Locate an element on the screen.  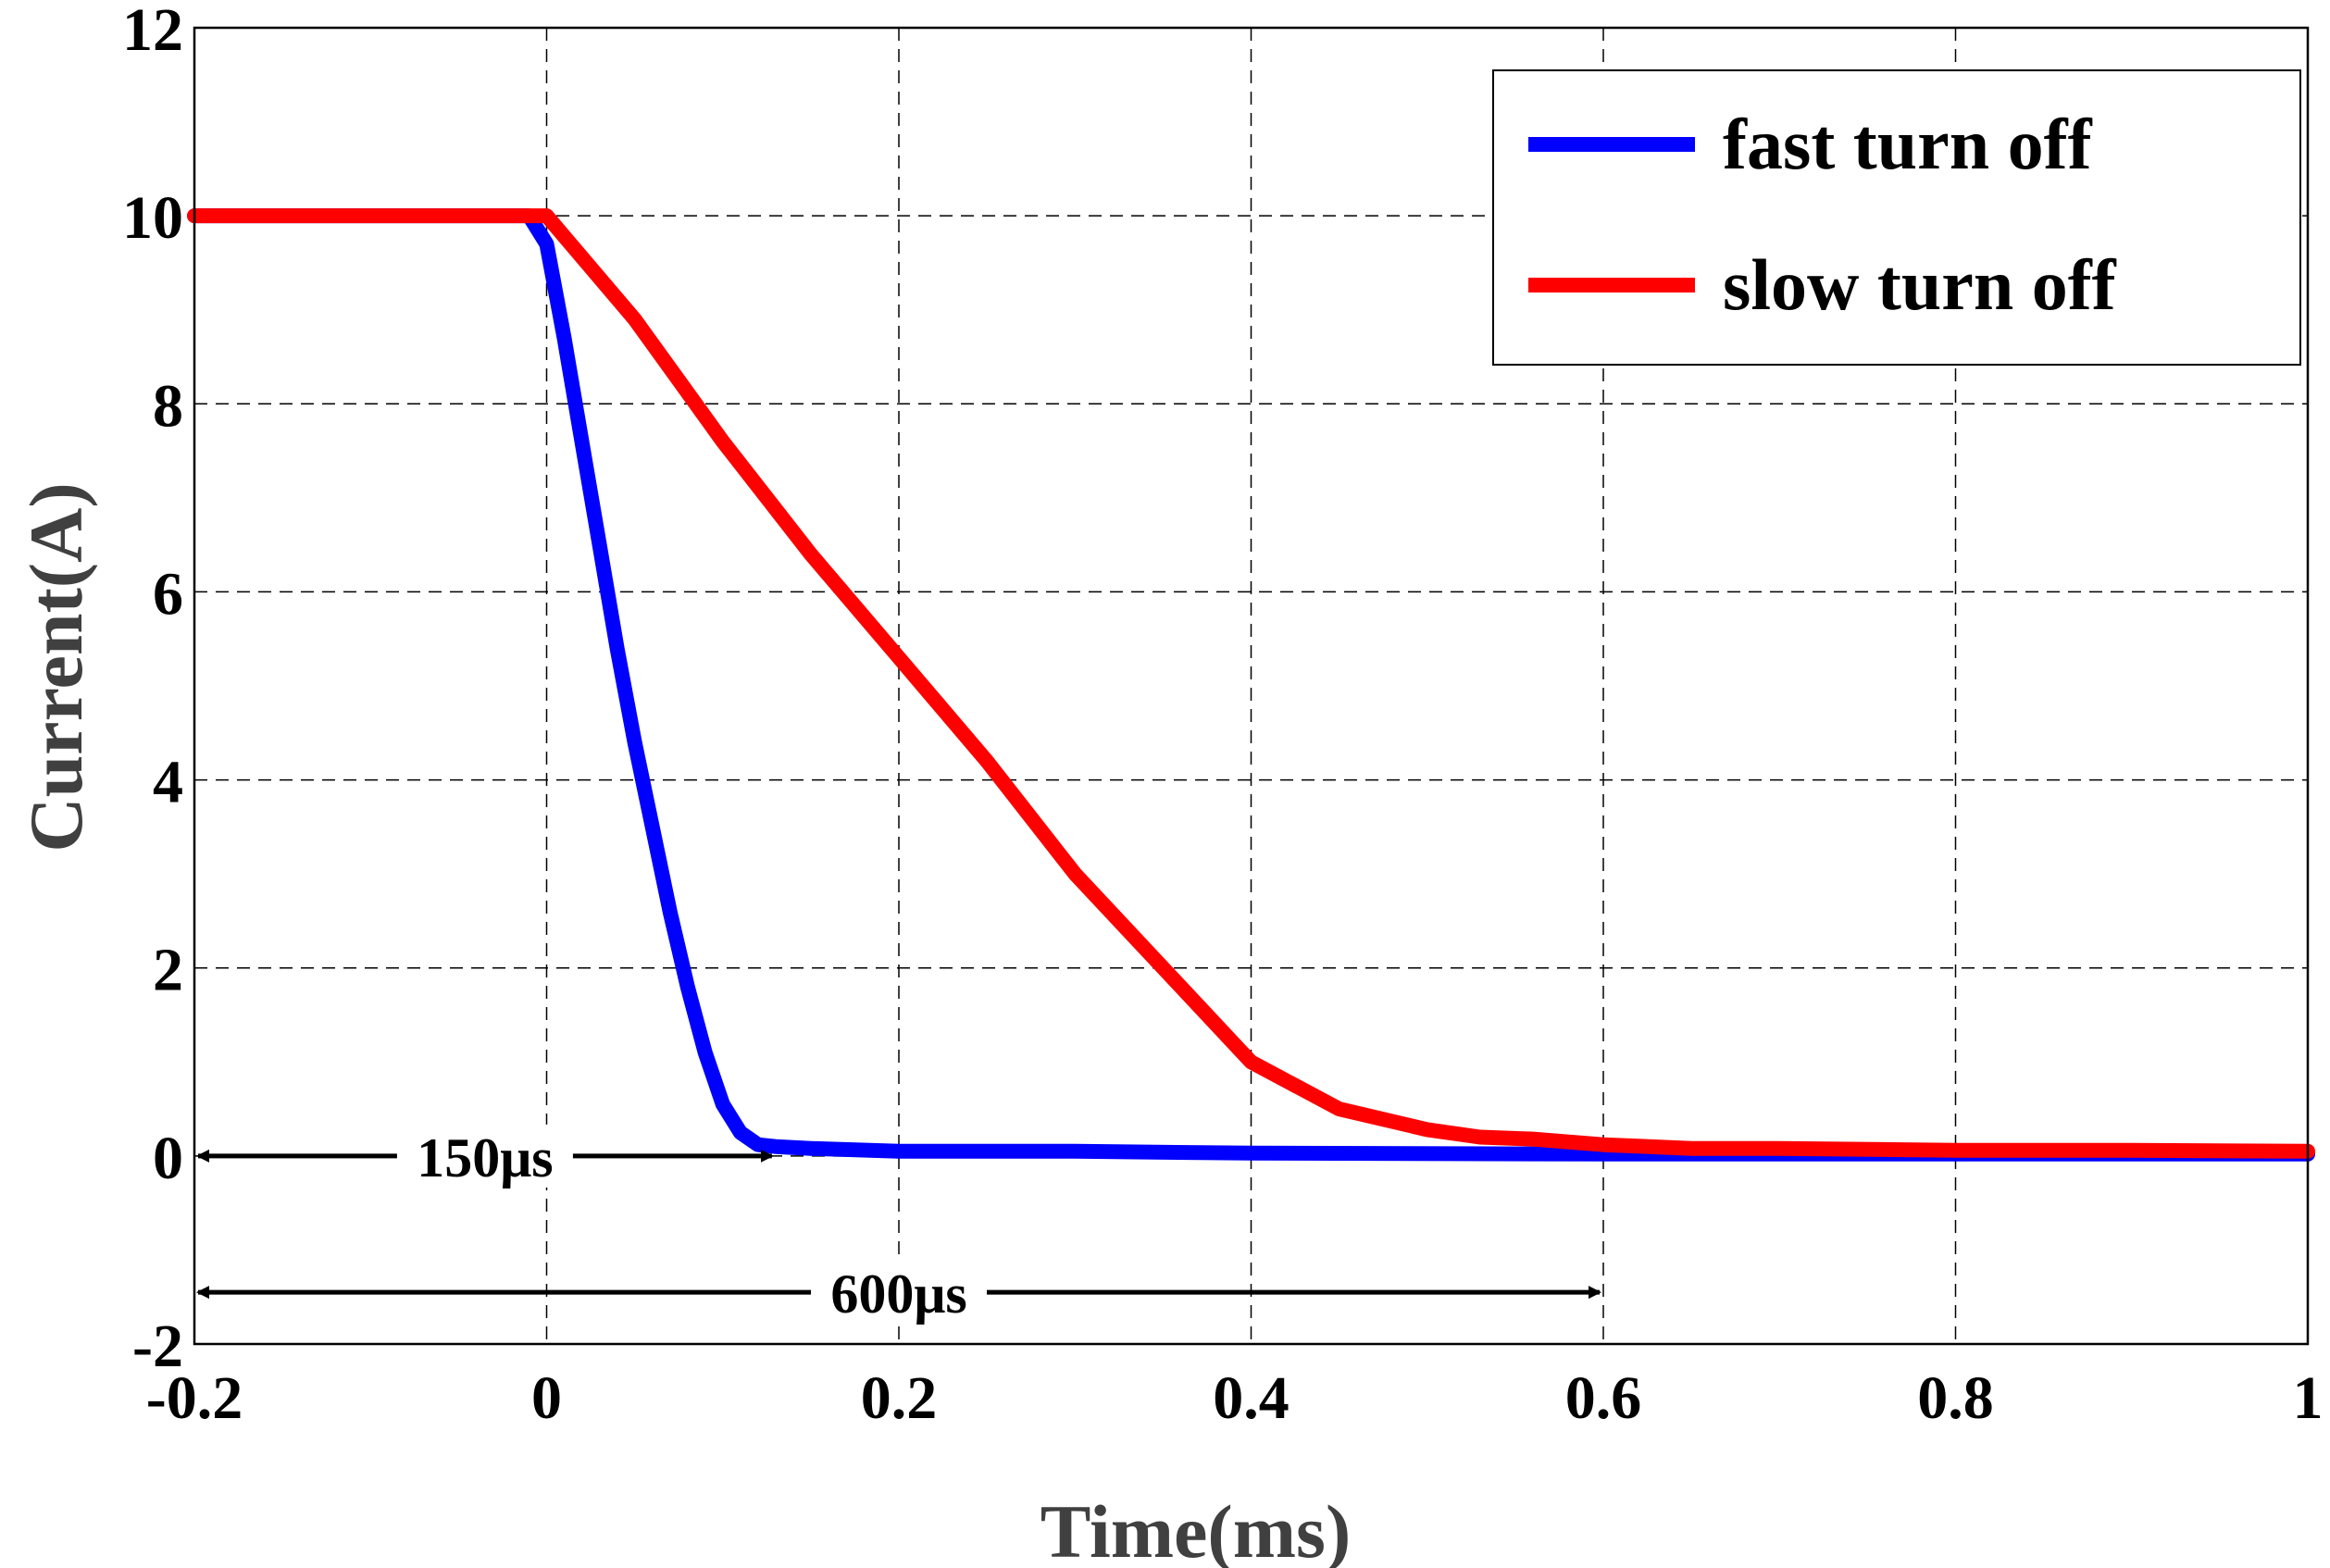
x-tick-label: 0.6 is located at coordinates (1603, 1398).